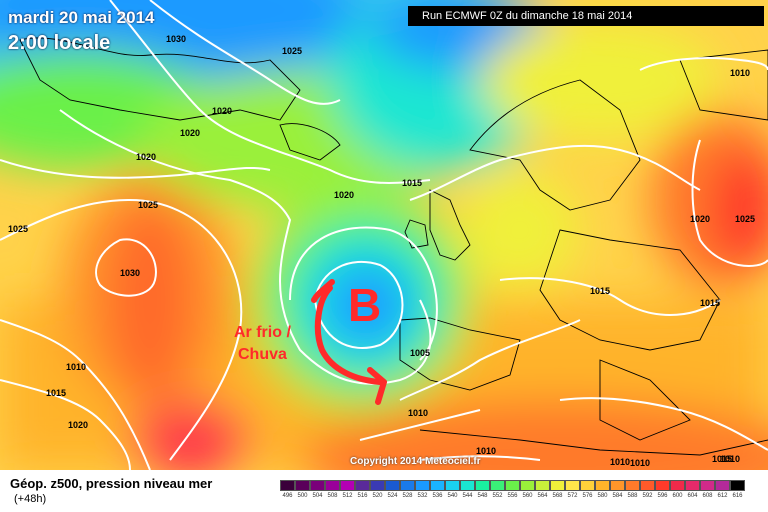 Image resolution: width=768 pixels, height=512 pixels. I want to click on scale-swatch: 540, so click(452, 489).